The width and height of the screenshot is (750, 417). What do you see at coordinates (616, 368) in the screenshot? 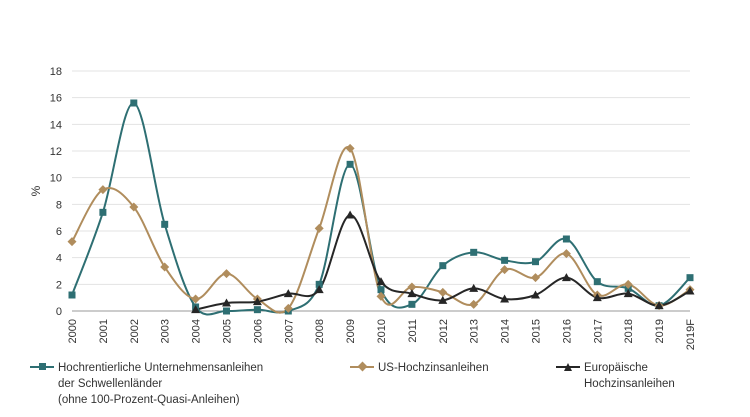
I see `legend-label-line: Europäische` at bounding box center [616, 368].